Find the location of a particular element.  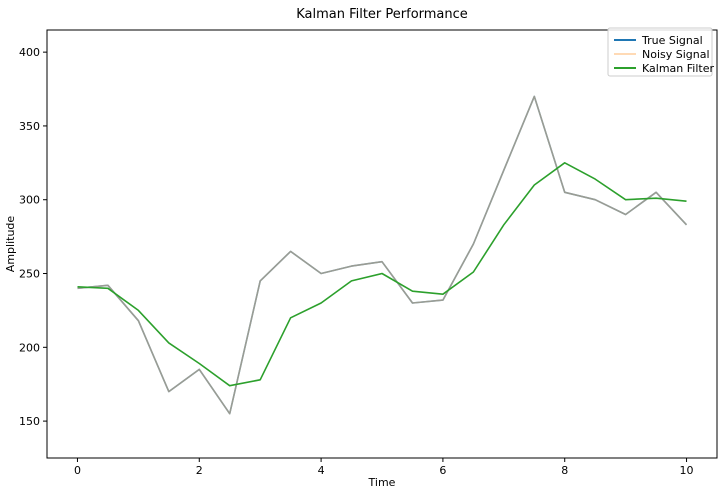

y-axis-label: Amplitude is located at coordinates (10, 244).